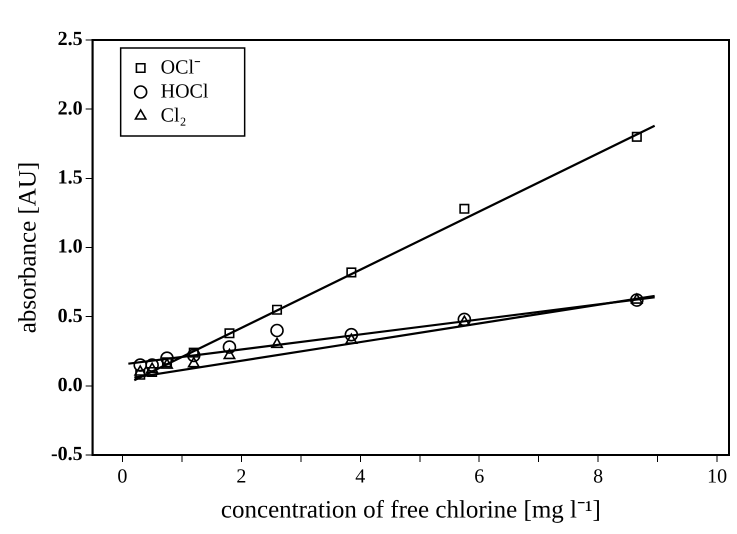  I want to click on legend-label: OCl⁻, so click(181, 67).